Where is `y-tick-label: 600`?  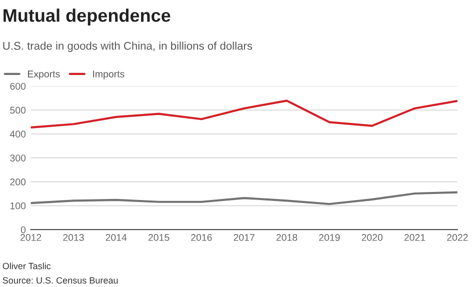 y-tick-label: 600 is located at coordinates (18, 86).